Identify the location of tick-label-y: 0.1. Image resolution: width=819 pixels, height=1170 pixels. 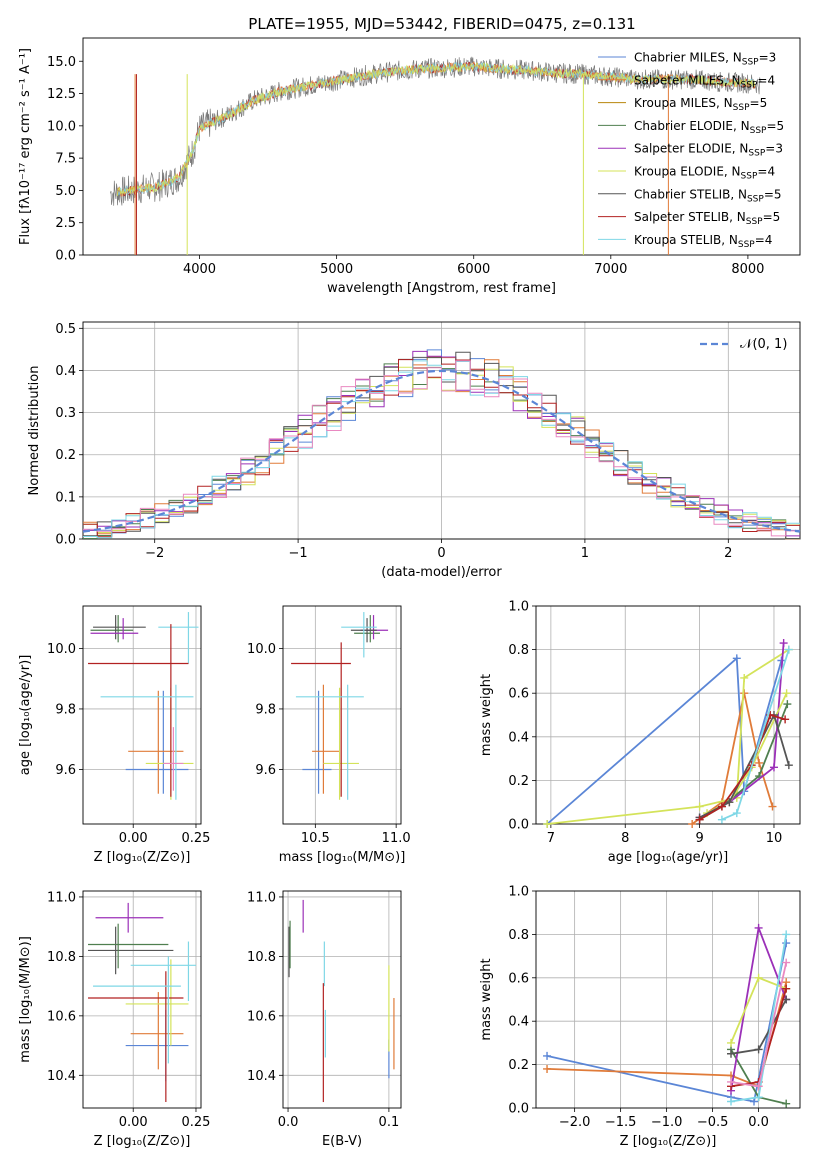
(65, 497).